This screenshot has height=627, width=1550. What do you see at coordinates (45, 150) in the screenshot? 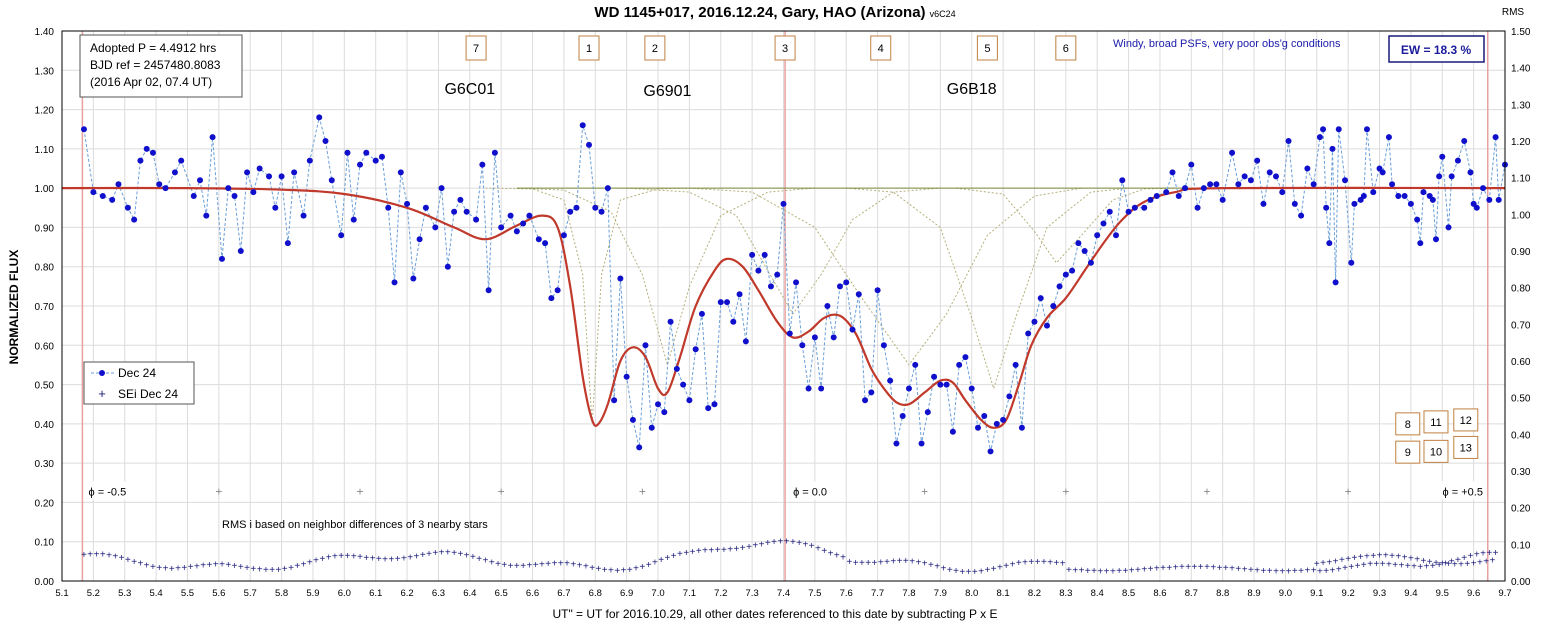
I see `y-tick-label: 1.10` at bounding box center [45, 150].